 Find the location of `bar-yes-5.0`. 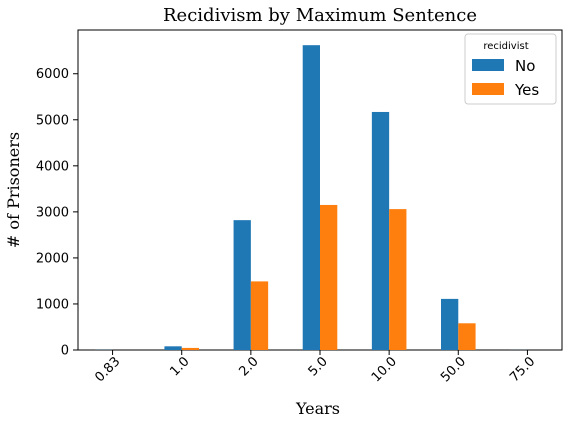

bar-yes-5.0 is located at coordinates (329, 277).